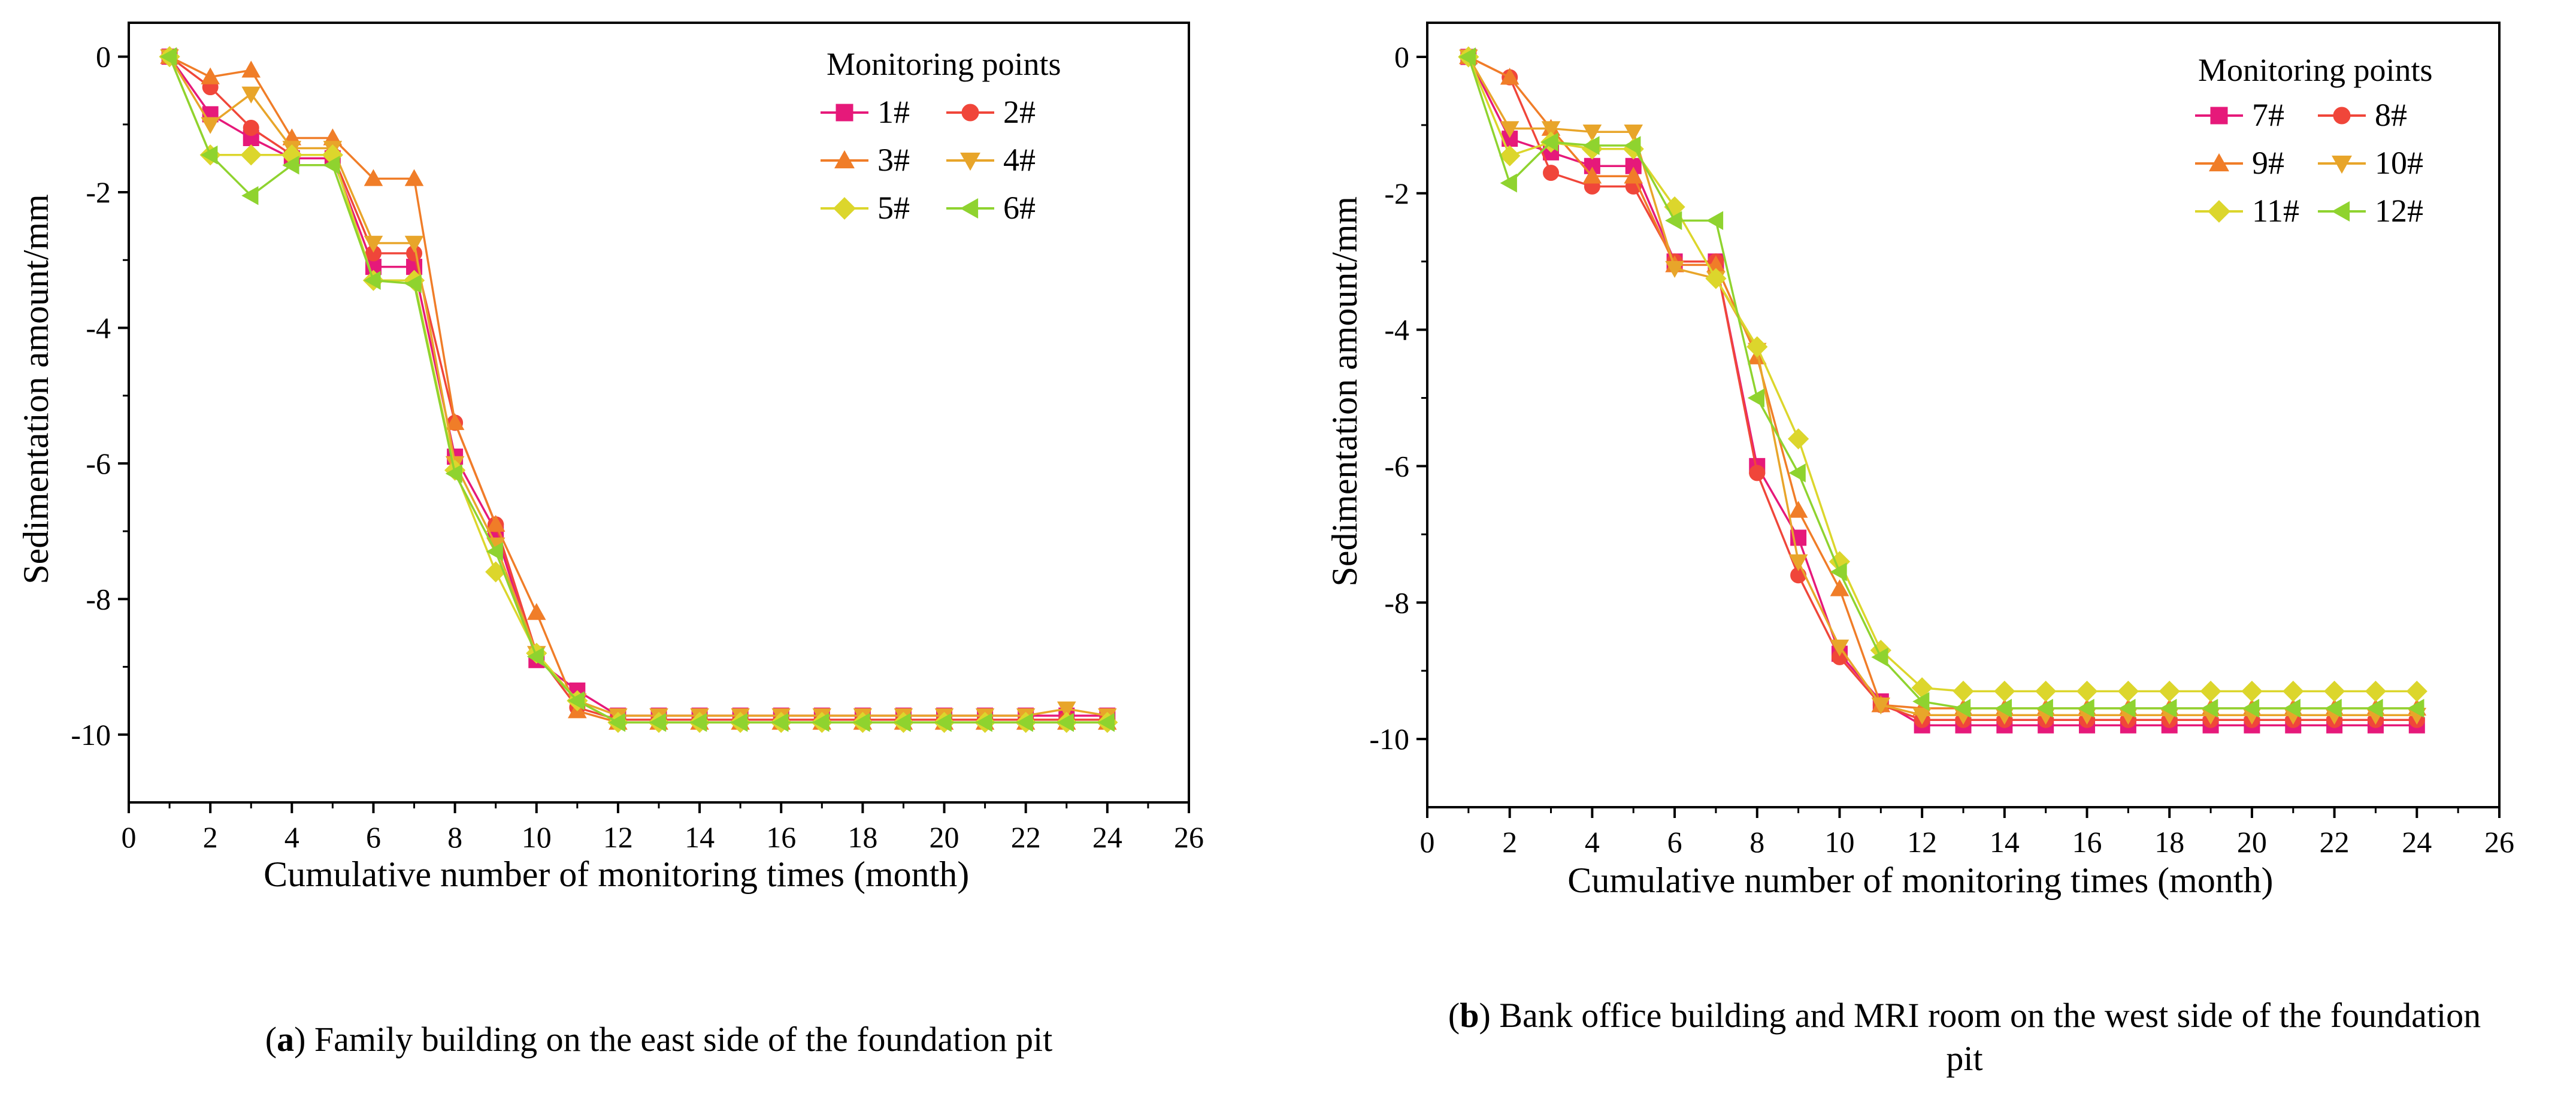  I want to click on data-point-5#, so click(251, 155).